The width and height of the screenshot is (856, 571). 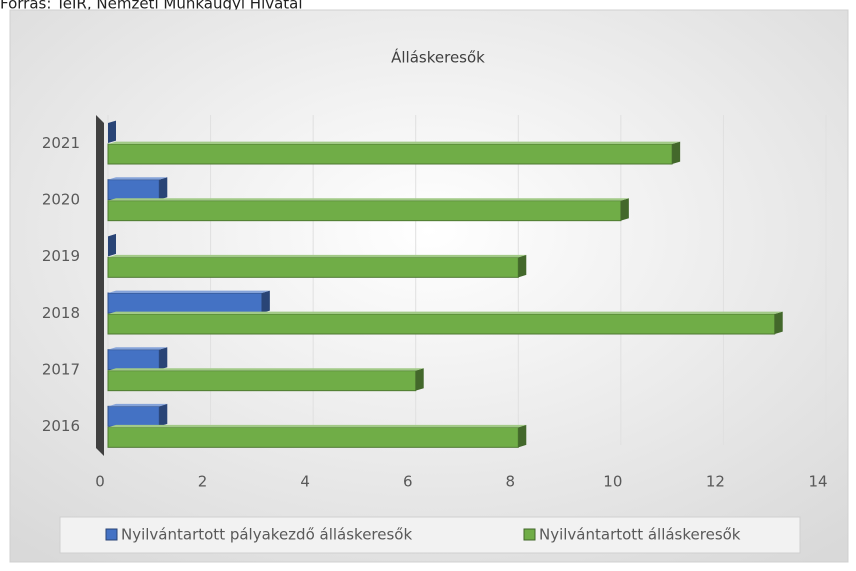 What do you see at coordinates (305, 482) in the screenshot?
I see `x-tick-label: 4` at bounding box center [305, 482].